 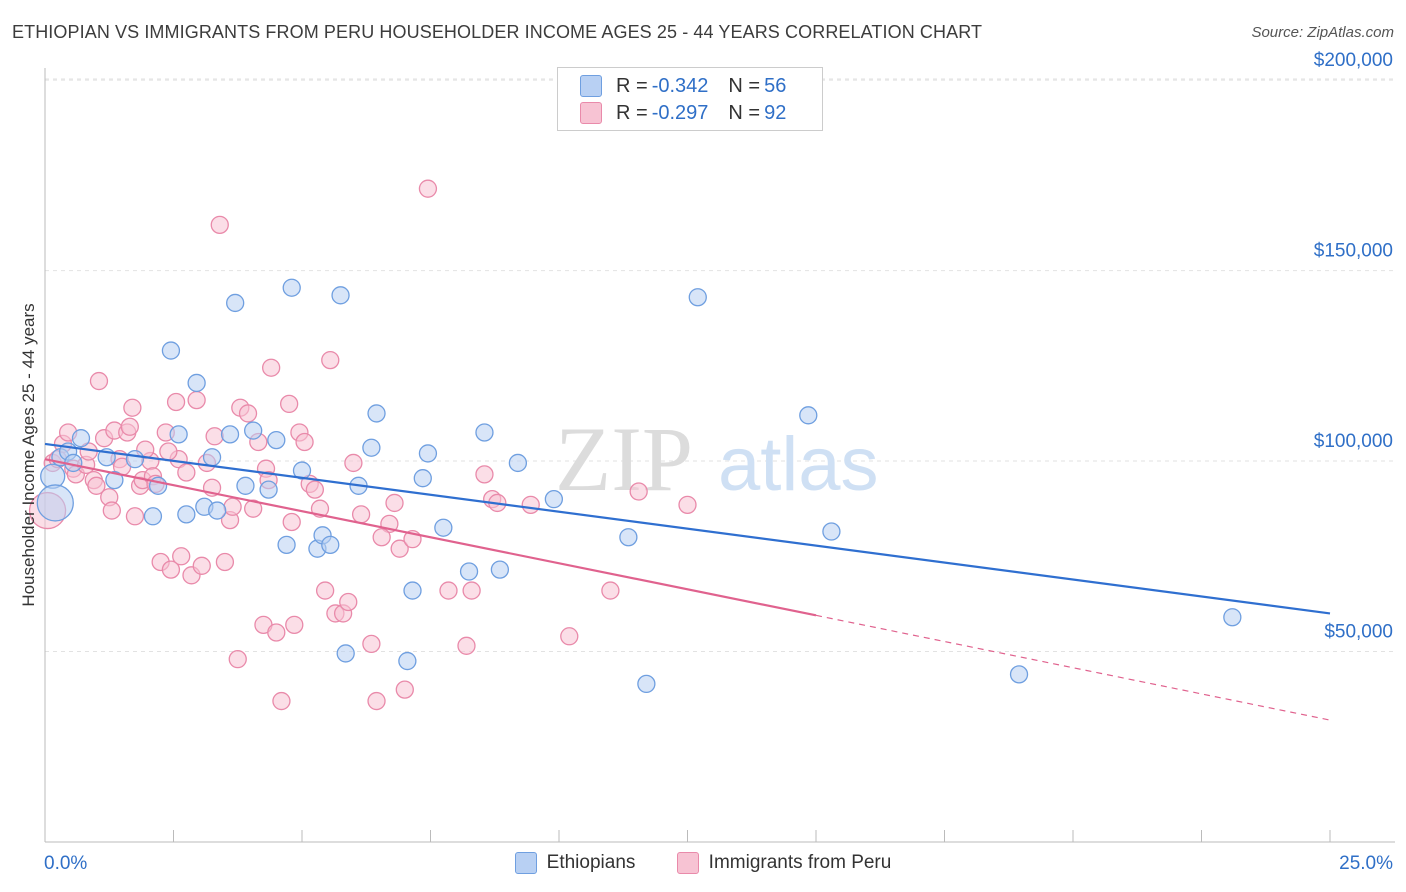 I want to click on y-axis-label: Householder Income Ages 25 - 44 years, so click(x=28, y=454).